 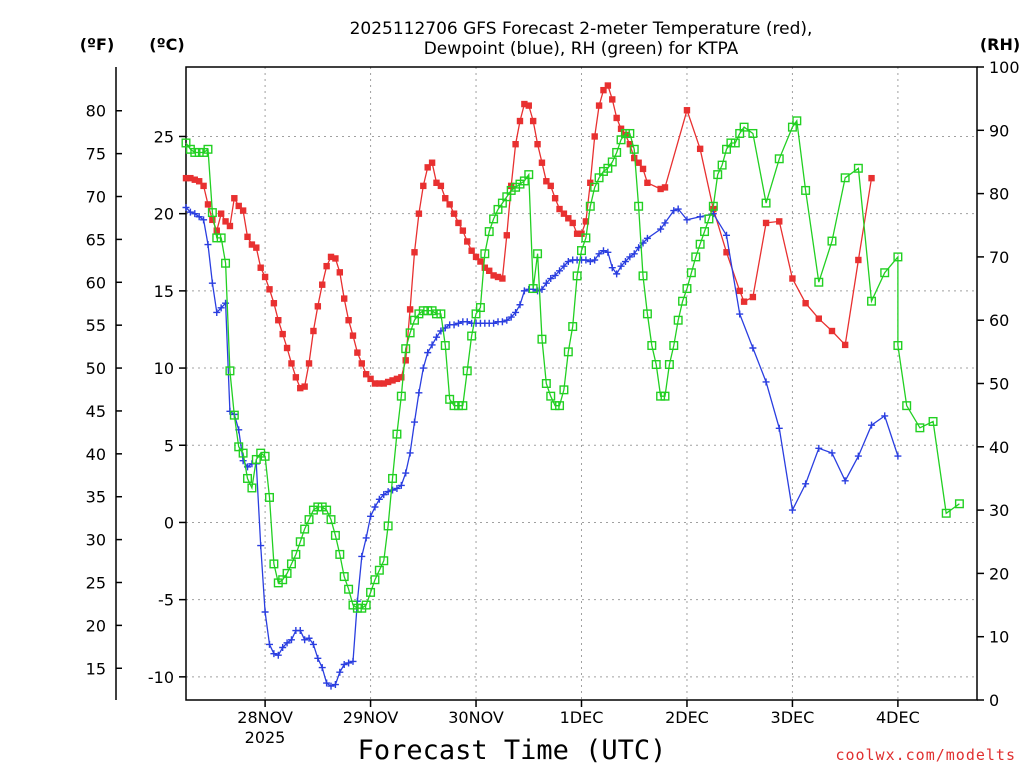 I want to click on rh-tick-label-20: 20, so click(x=999, y=573).